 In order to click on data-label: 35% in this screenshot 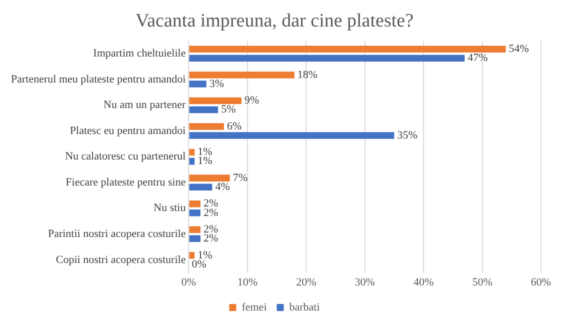, I will do `click(407, 135)`.